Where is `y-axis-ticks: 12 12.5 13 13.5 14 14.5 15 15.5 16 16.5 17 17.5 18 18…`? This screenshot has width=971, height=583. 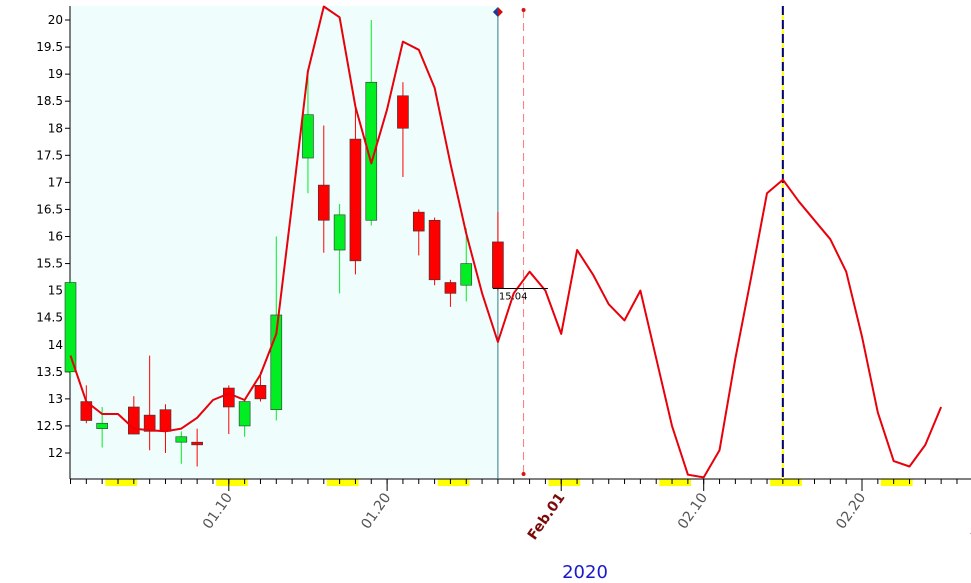
y-axis-ticks: 12 12.5 13 13.5 14 14.5 15 15.5 16 16.5 17 17.5 18 18… is located at coordinates (53, 236).